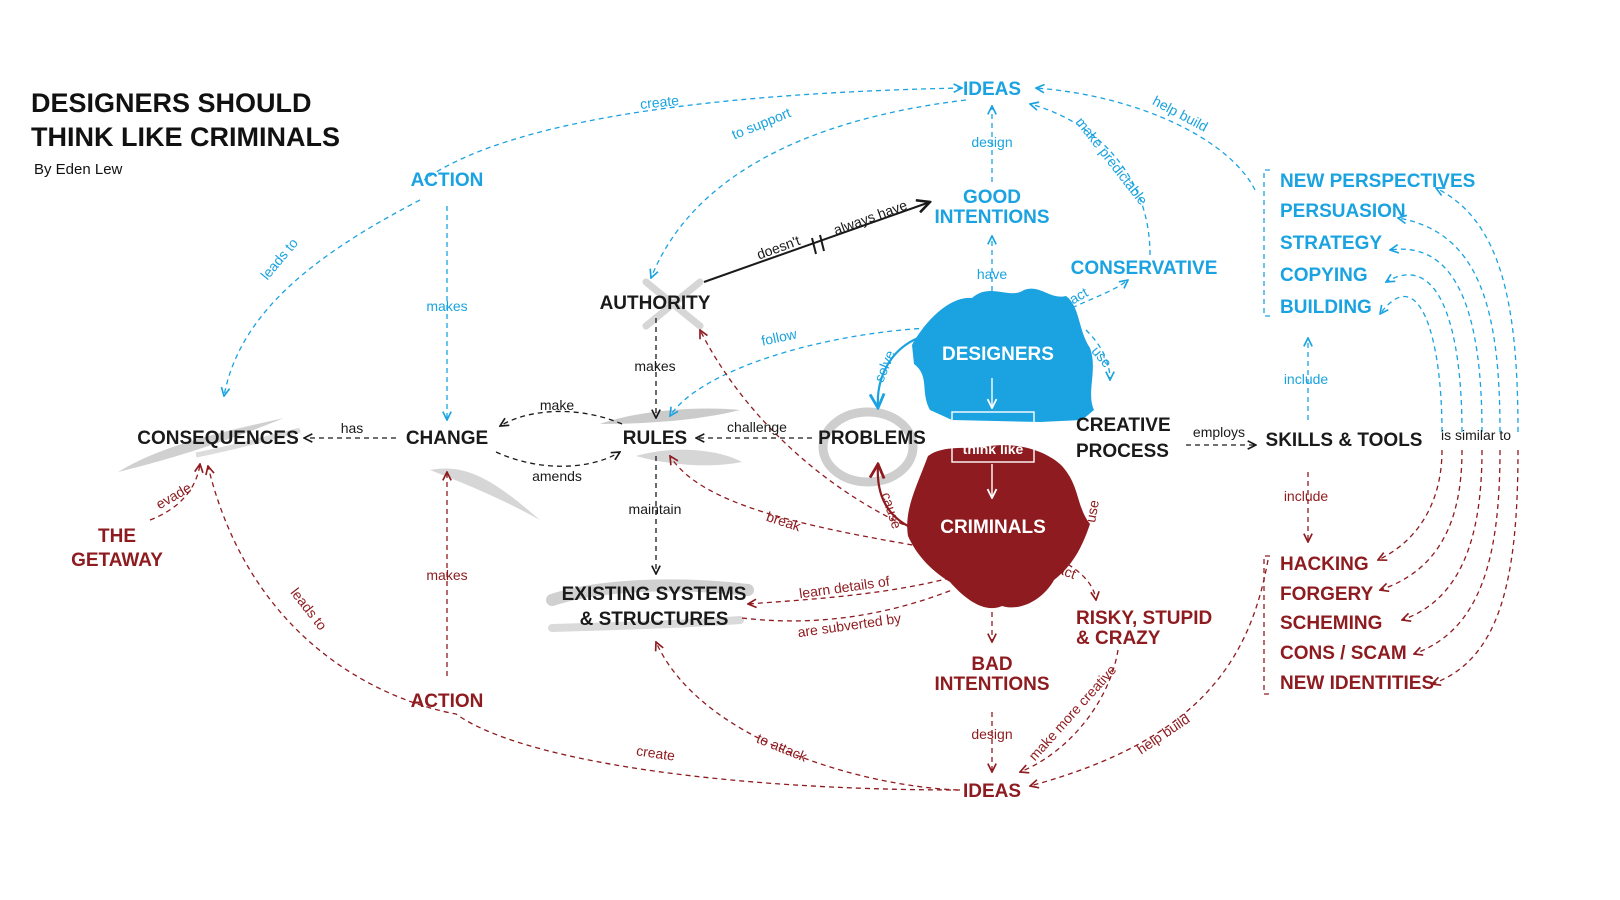  What do you see at coordinates (1180, 113) in the screenshot?
I see `edge-label-help-build-top: help build` at bounding box center [1180, 113].